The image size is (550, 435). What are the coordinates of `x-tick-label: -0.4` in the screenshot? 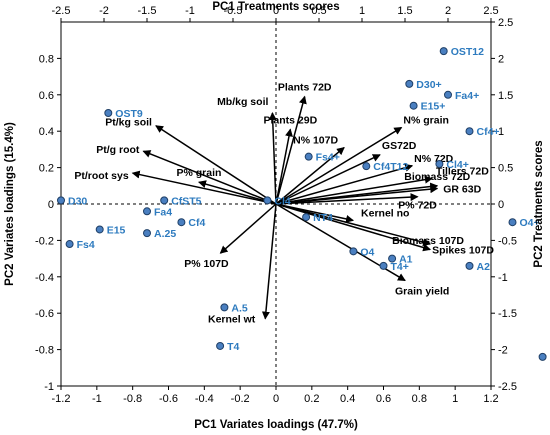 It's located at (204, 399).